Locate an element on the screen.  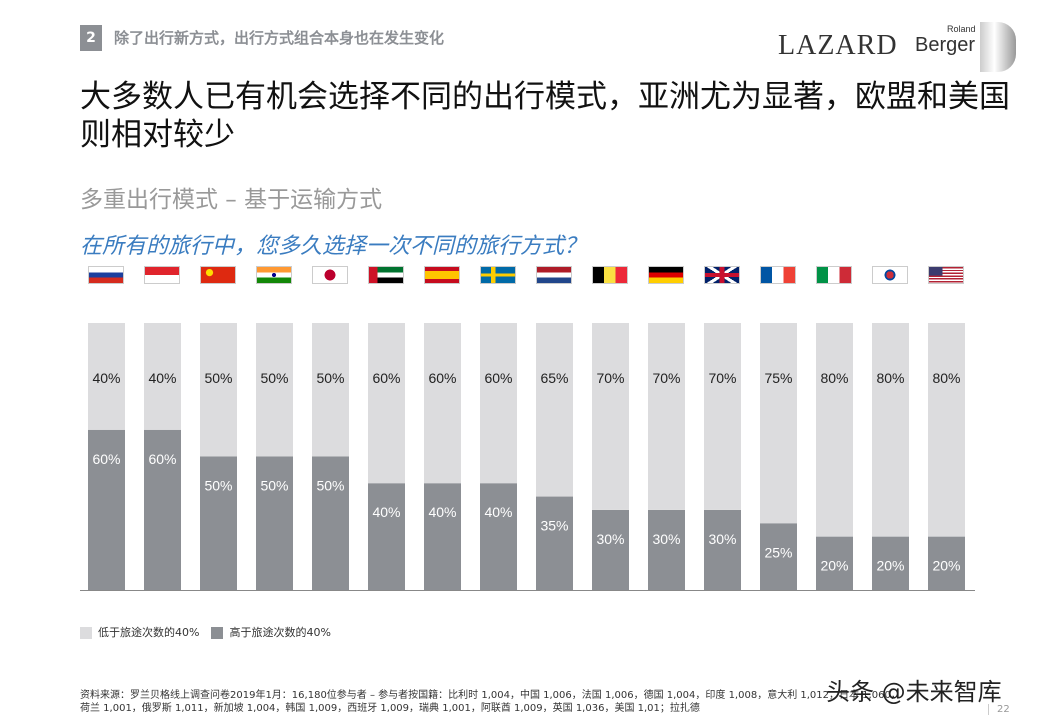
bar-dark-uk is located at coordinates (722, 549).